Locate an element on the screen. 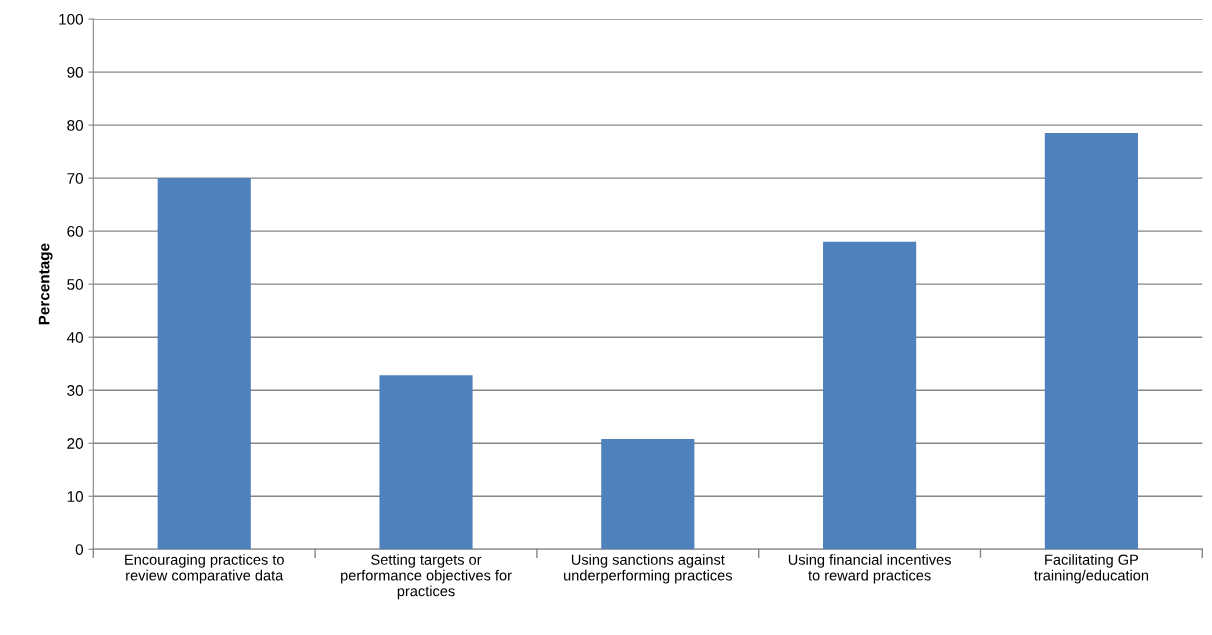 This screenshot has width=1212, height=635. x-tick-label: Facilitating GP training/education is located at coordinates (1091, 569).